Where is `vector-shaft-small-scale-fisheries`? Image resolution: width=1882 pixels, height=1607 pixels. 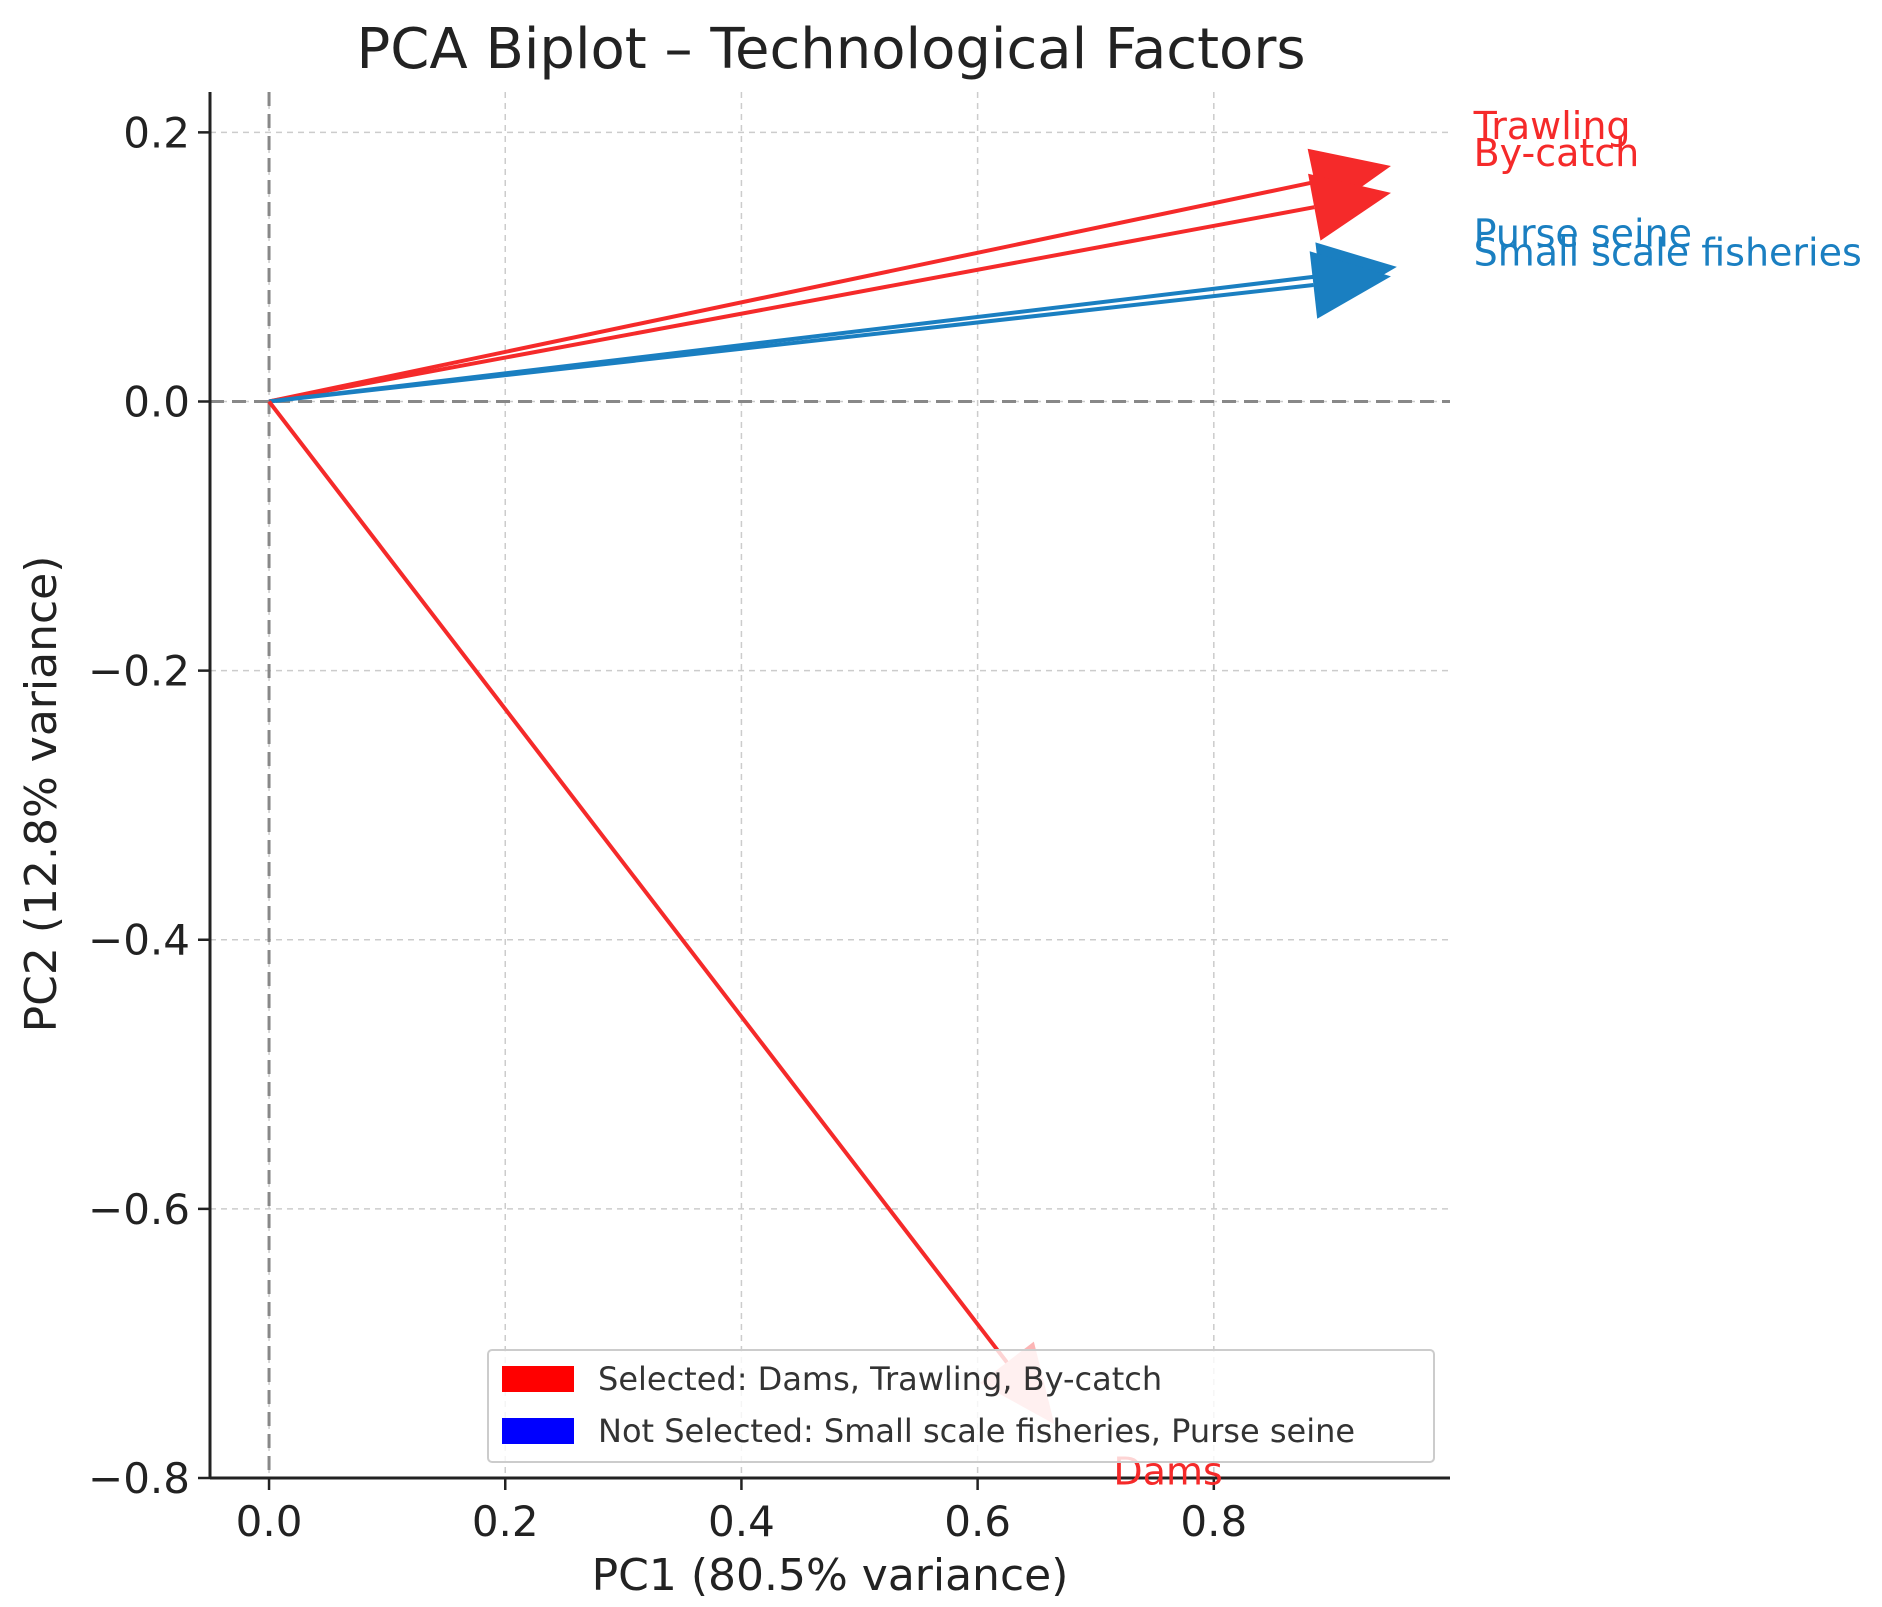 vector-shaft-small-scale-fisheries is located at coordinates (791, 343).